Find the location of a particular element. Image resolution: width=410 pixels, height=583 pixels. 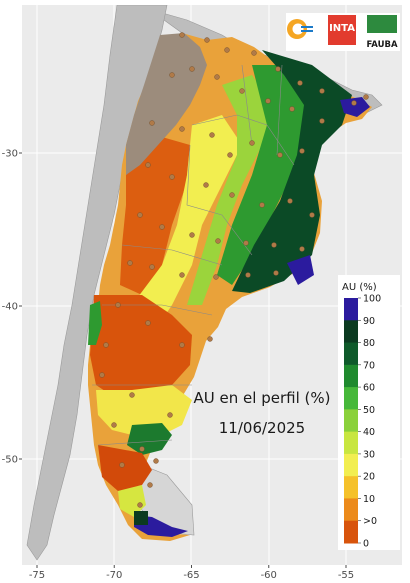

legend-label: >0 is located at coordinates (370, 521).